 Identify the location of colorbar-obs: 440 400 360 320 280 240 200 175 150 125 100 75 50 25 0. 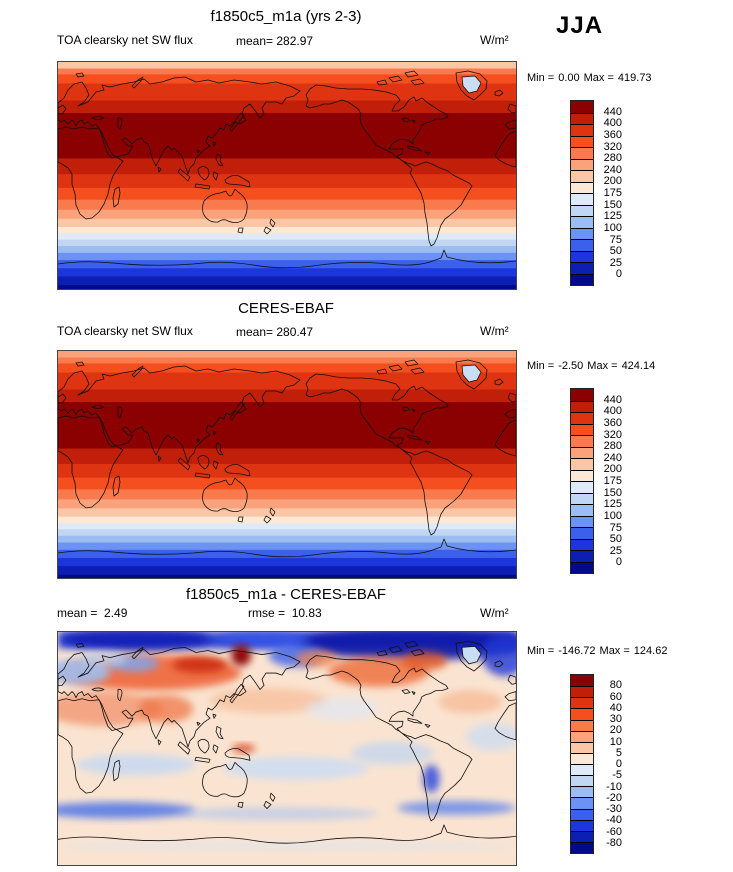
(599, 481).